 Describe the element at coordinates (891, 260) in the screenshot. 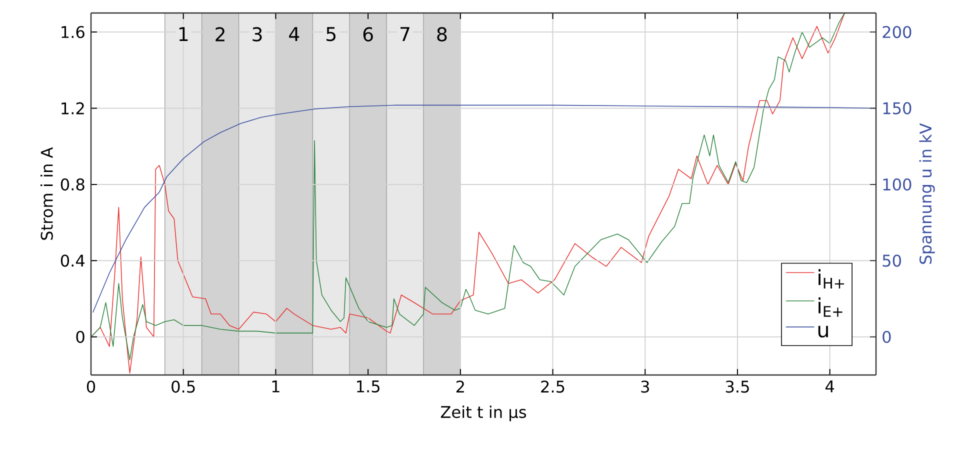

I see `y2-tick-label: 50` at that location.